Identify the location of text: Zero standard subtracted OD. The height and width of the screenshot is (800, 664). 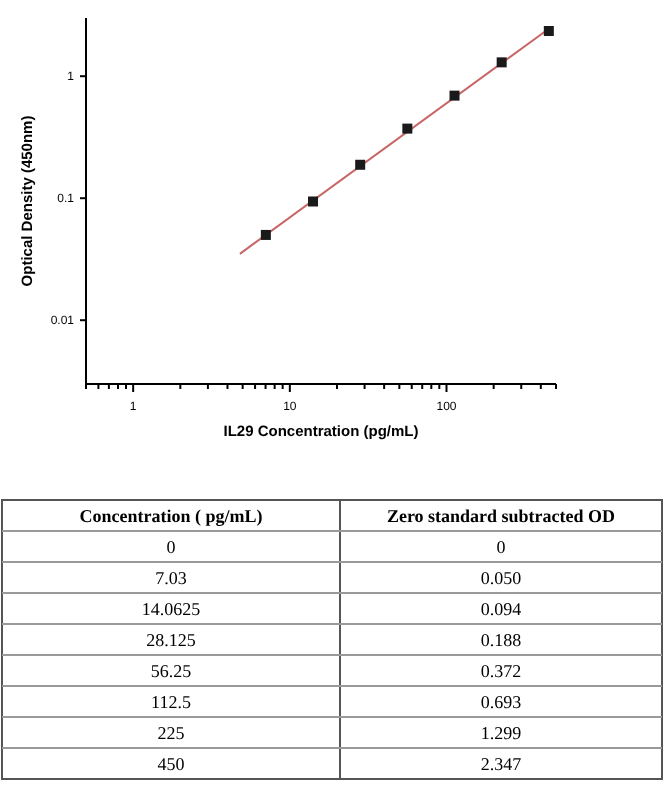
(501, 516).